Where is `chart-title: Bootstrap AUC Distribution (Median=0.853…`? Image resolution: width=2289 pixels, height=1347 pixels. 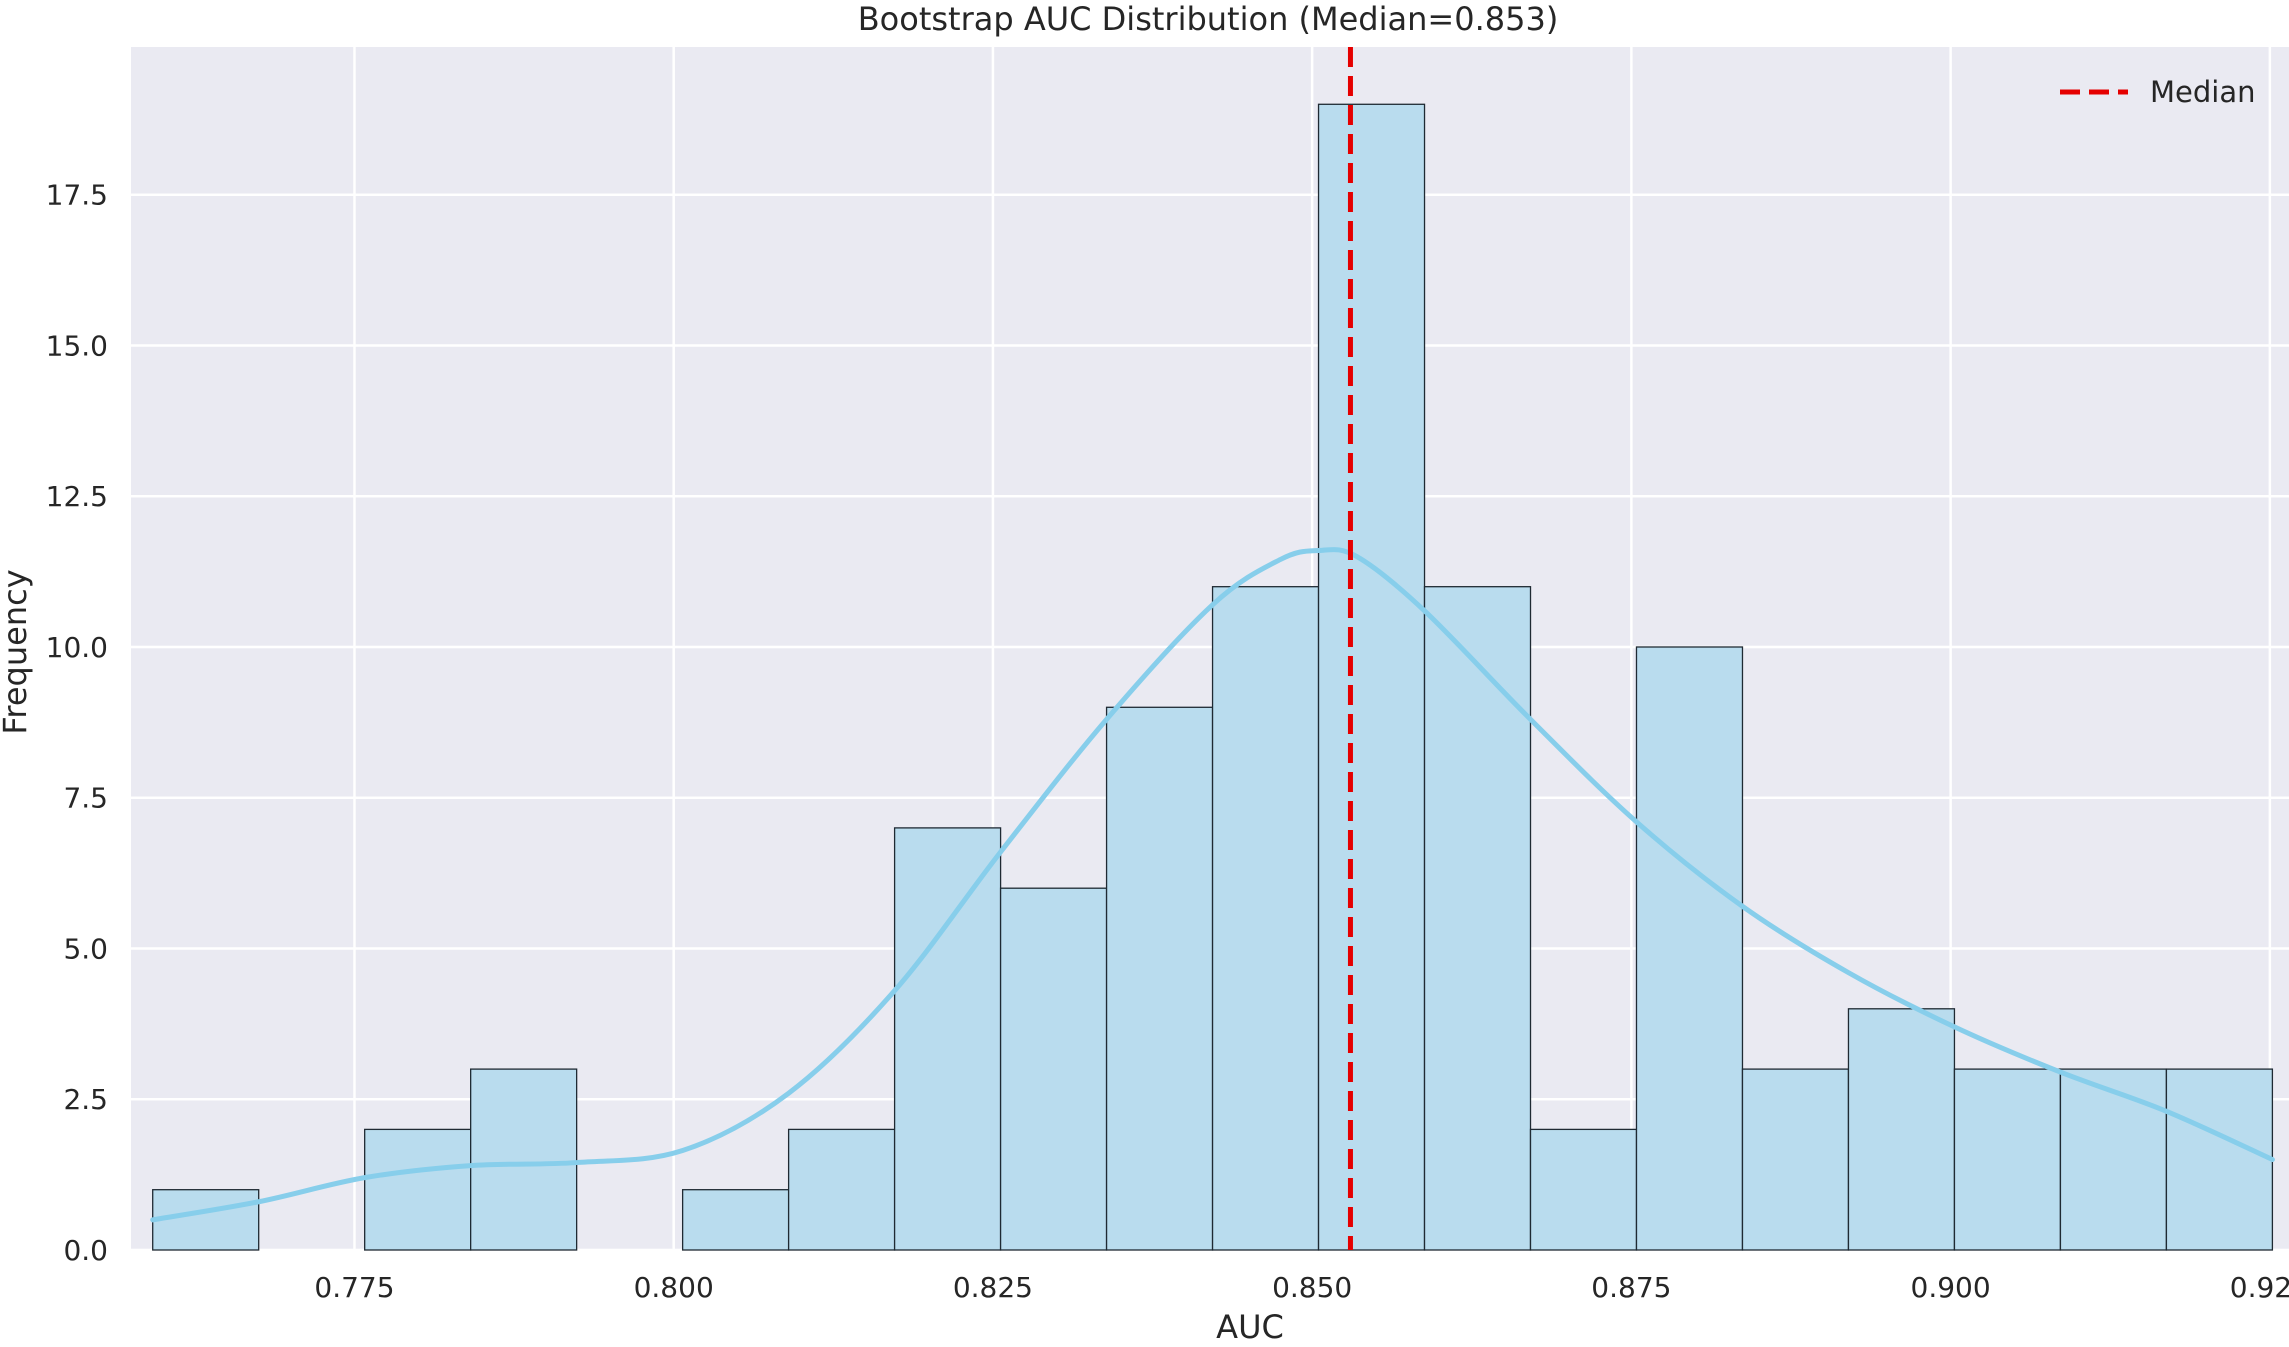
chart-title: Bootstrap AUC Distribution (Median=0.853… is located at coordinates (1208, 19).